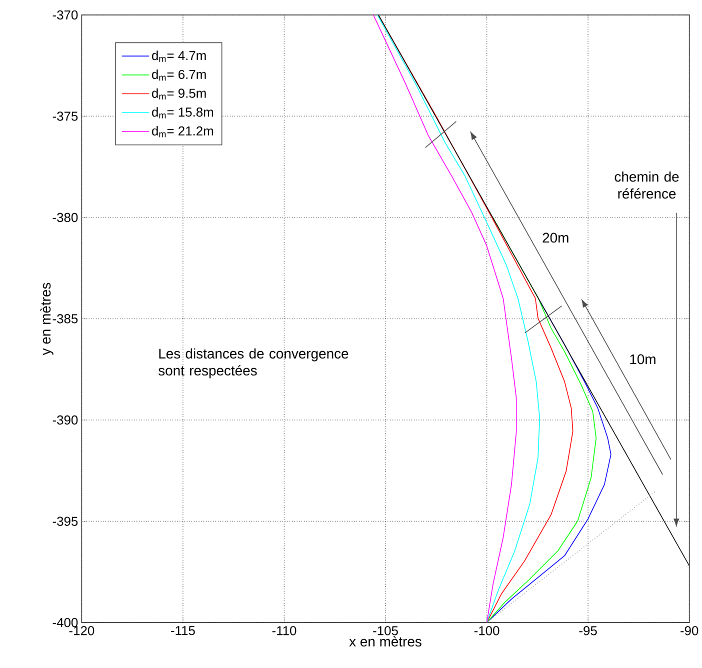 The image size is (702, 668). What do you see at coordinates (179, 56) in the screenshot?
I see `legend-label: d$_{m}$= 4.7m` at bounding box center [179, 56].